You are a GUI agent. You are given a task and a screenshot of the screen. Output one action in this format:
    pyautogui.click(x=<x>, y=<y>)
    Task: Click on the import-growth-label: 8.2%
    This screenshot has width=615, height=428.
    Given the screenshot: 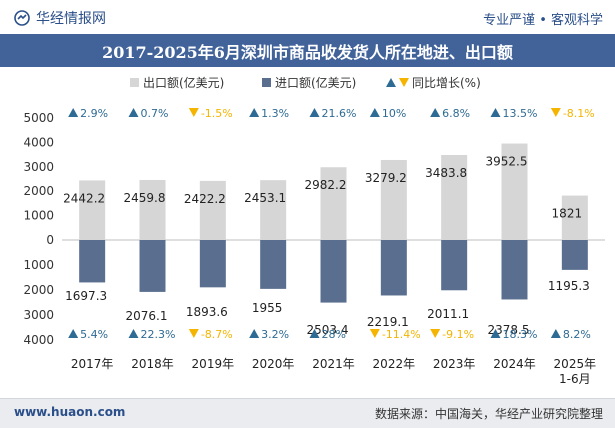 What is the action you would take?
    pyautogui.click(x=577, y=334)
    